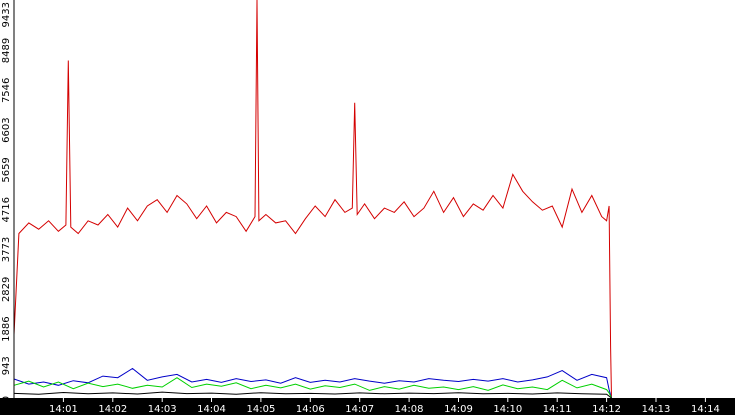 Image resolution: width=735 pixels, height=415 pixels. I want to click on x-tick-label: 14:06, so click(310, 409).